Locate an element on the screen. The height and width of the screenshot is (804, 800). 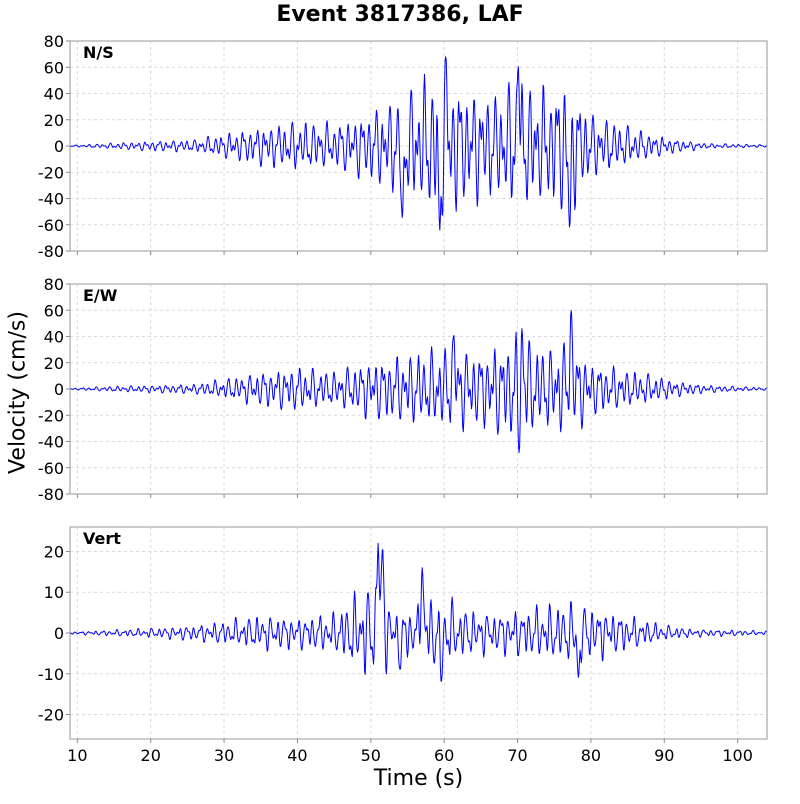
panel-label: Vert is located at coordinates (102, 538).